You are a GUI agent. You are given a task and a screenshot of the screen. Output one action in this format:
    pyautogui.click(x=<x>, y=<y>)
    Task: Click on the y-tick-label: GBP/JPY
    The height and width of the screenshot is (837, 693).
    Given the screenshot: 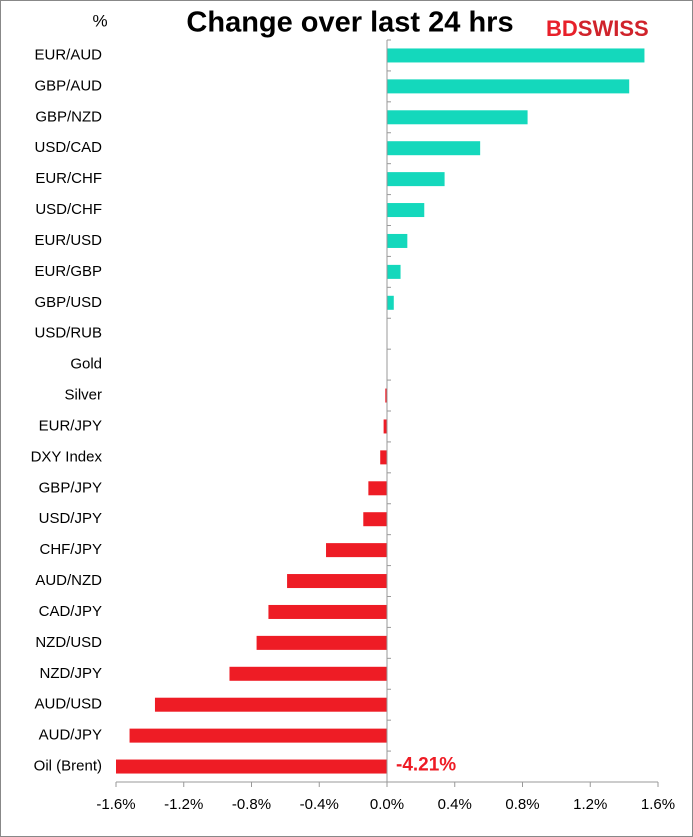 What is the action you would take?
    pyautogui.click(x=70, y=487)
    